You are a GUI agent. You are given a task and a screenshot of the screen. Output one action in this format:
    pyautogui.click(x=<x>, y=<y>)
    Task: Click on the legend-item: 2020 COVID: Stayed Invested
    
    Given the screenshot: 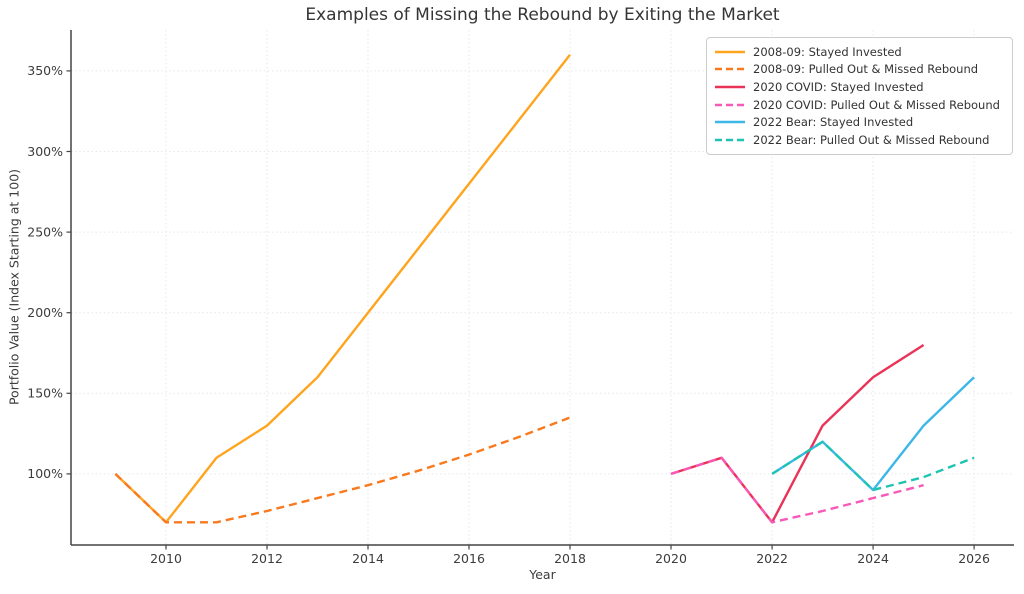 What is the action you would take?
    pyautogui.click(x=859, y=87)
    